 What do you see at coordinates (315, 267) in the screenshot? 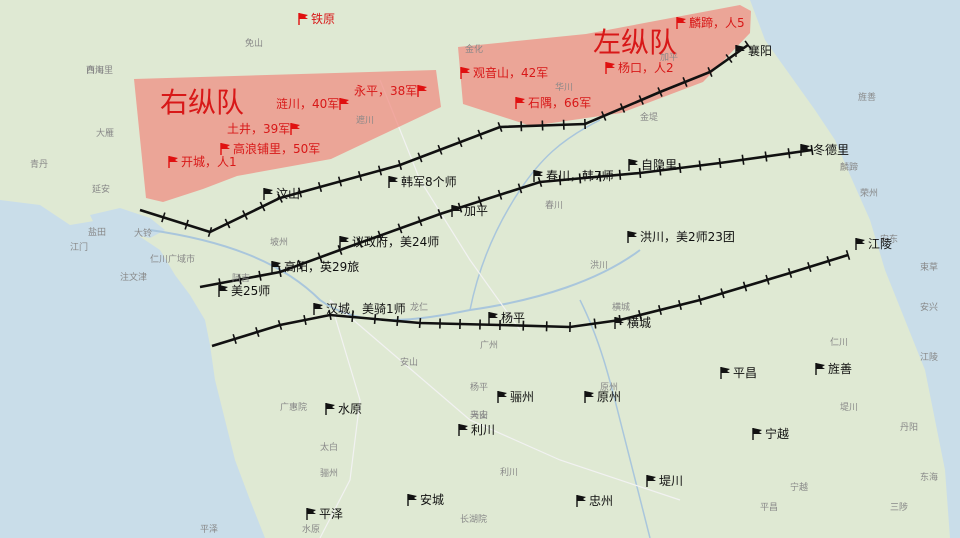
I see `label-gaoyang: 高阳，英29旅` at bounding box center [315, 267].